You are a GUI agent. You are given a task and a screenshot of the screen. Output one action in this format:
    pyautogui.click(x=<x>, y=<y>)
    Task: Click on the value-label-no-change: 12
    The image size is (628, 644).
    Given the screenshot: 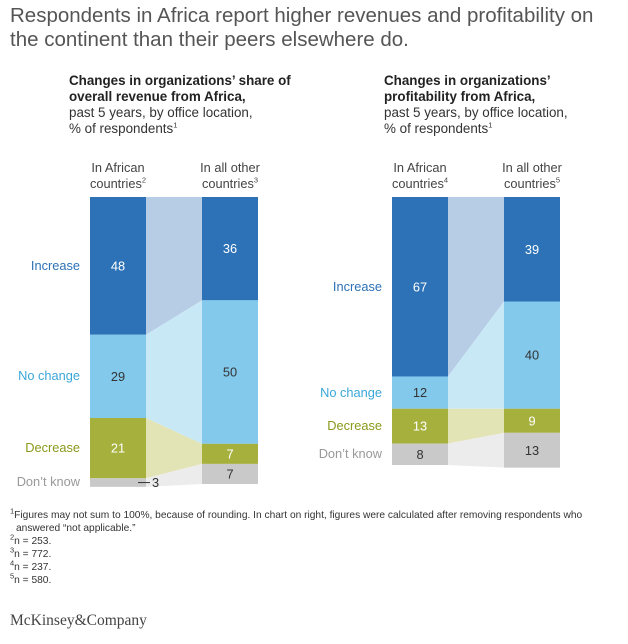 What is the action you would take?
    pyautogui.click(x=420, y=392)
    